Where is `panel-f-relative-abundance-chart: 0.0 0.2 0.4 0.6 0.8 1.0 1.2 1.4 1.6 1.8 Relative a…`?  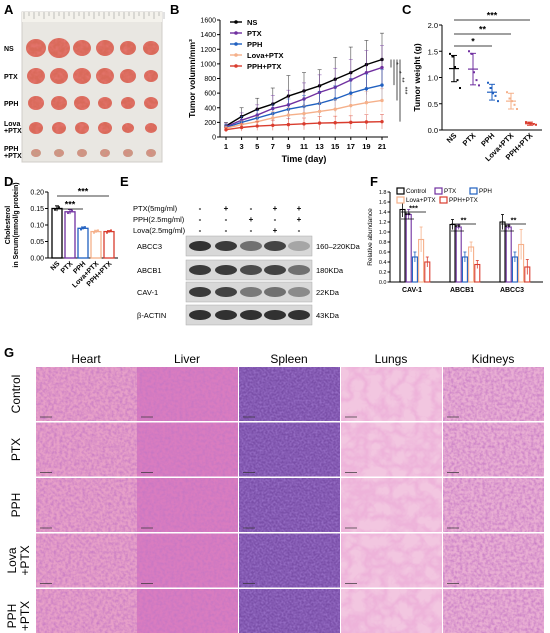 panel-f-relative-abundance-chart: 0.0 0.2 0.4 0.6 0.8 1.0 1.2 1.4 1.6 1.8 Relative a… is located at coordinates (455, 240).